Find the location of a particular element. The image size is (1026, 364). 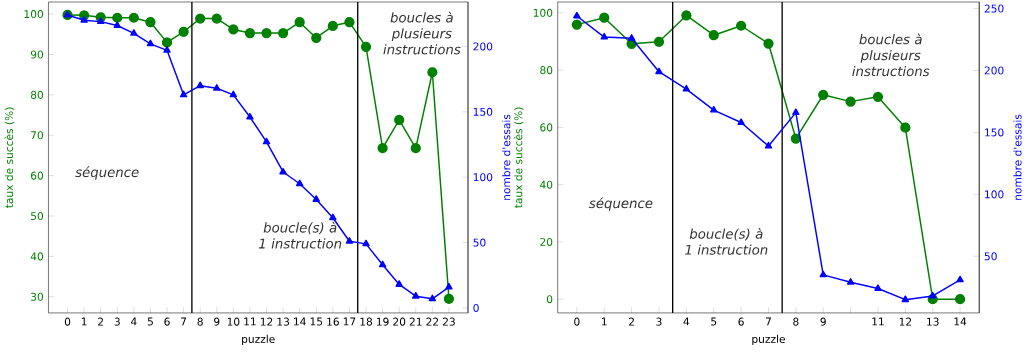

x-tick-label: 17 is located at coordinates (349, 321).